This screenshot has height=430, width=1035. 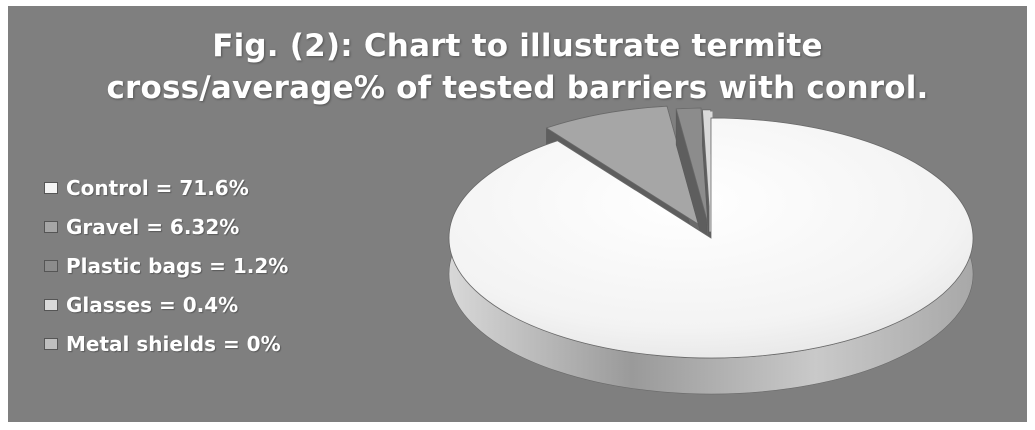 I want to click on legend-label-glasses: Glasses = 0.4%, so click(x=152, y=305).